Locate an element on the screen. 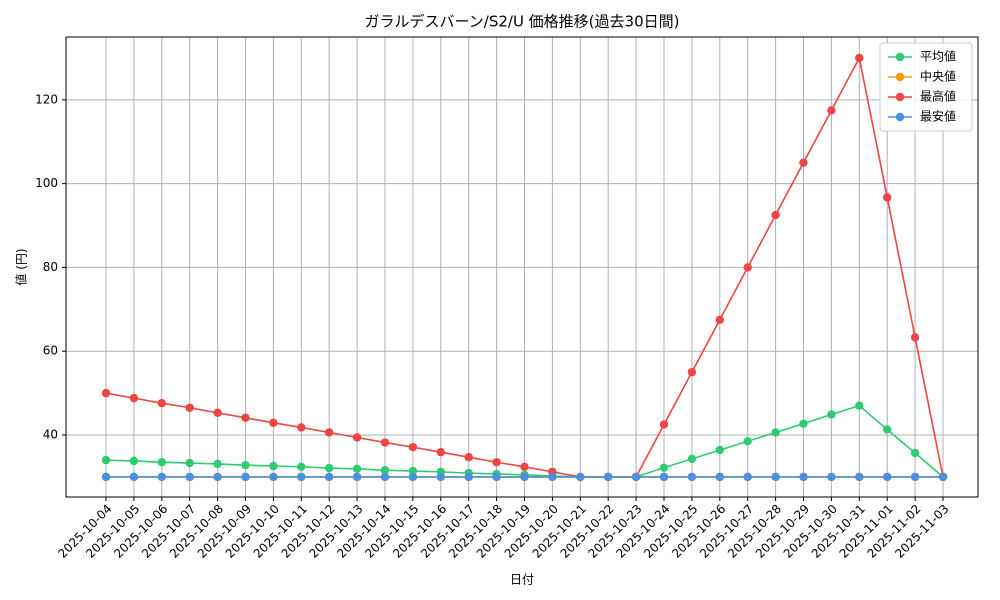  legend-box is located at coordinates (926, 87).